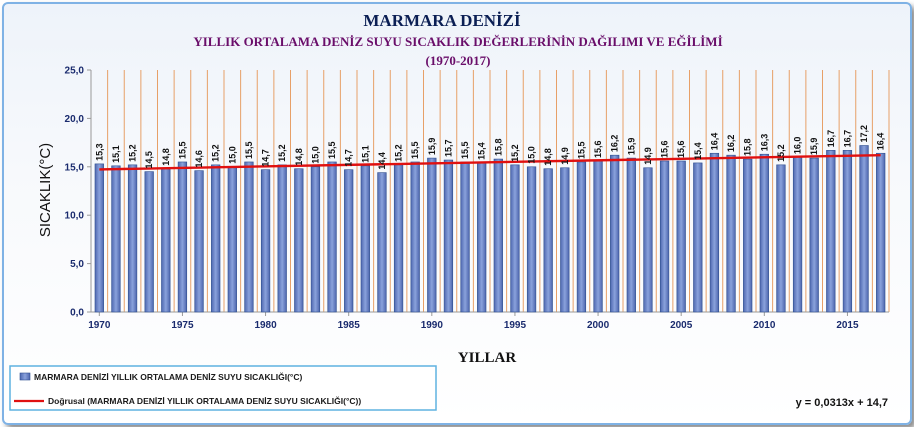 The width and height of the screenshot is (914, 427). What do you see at coordinates (764, 325) in the screenshot?
I see `x-tick-label: 2010` at bounding box center [764, 325].